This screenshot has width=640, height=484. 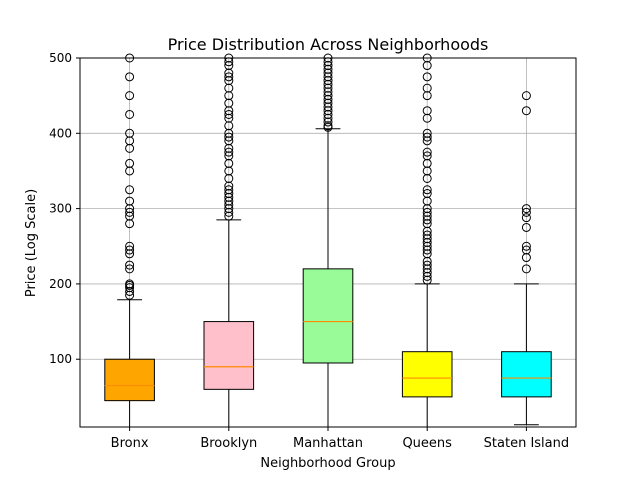 What do you see at coordinates (526, 258) in the screenshot?
I see `box-group-staten-island` at bounding box center [526, 258].